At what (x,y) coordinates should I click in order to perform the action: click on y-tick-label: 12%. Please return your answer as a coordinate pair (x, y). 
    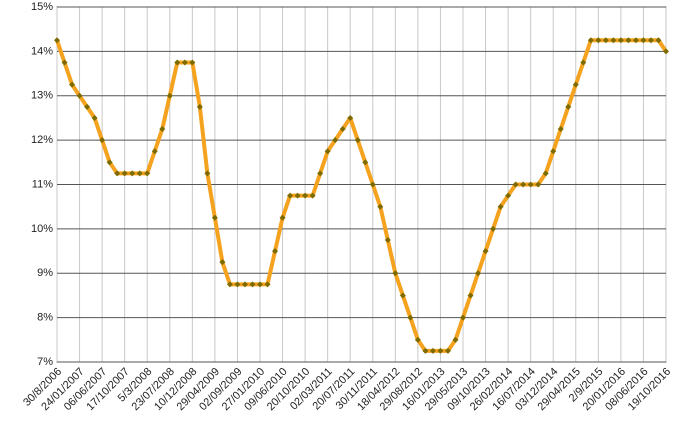
    Looking at the image, I should click on (42, 140).